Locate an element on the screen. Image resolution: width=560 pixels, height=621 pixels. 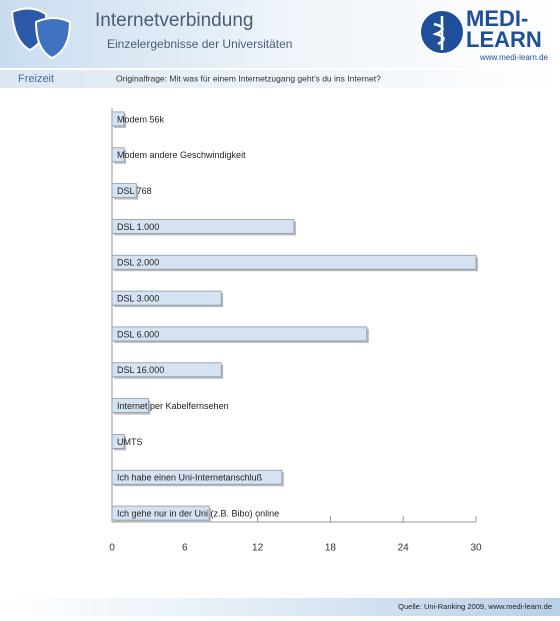
x-tick-label: 24 is located at coordinates (404, 548).